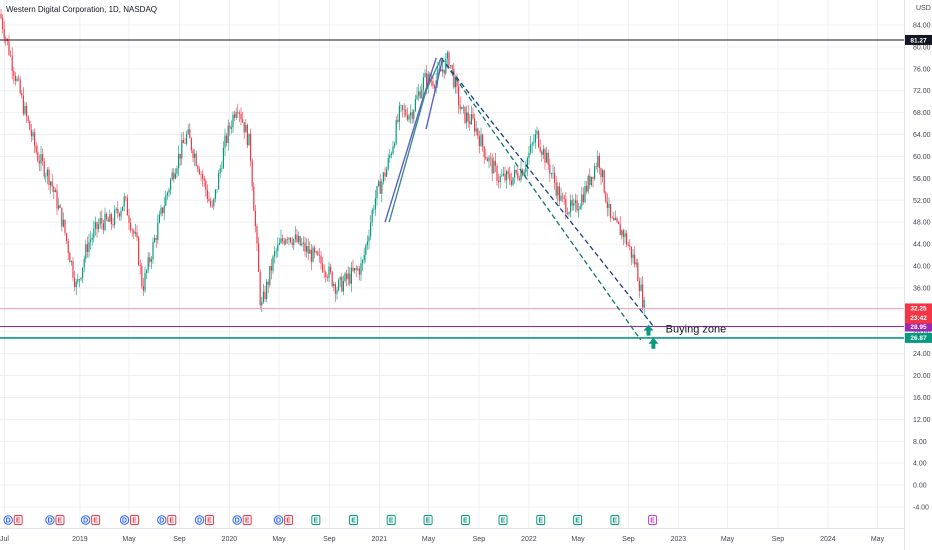 Image resolution: width=932 pixels, height=550 pixels. Describe the element at coordinates (922, 288) in the screenshot. I see `y-tick-label: 36.00` at that location.